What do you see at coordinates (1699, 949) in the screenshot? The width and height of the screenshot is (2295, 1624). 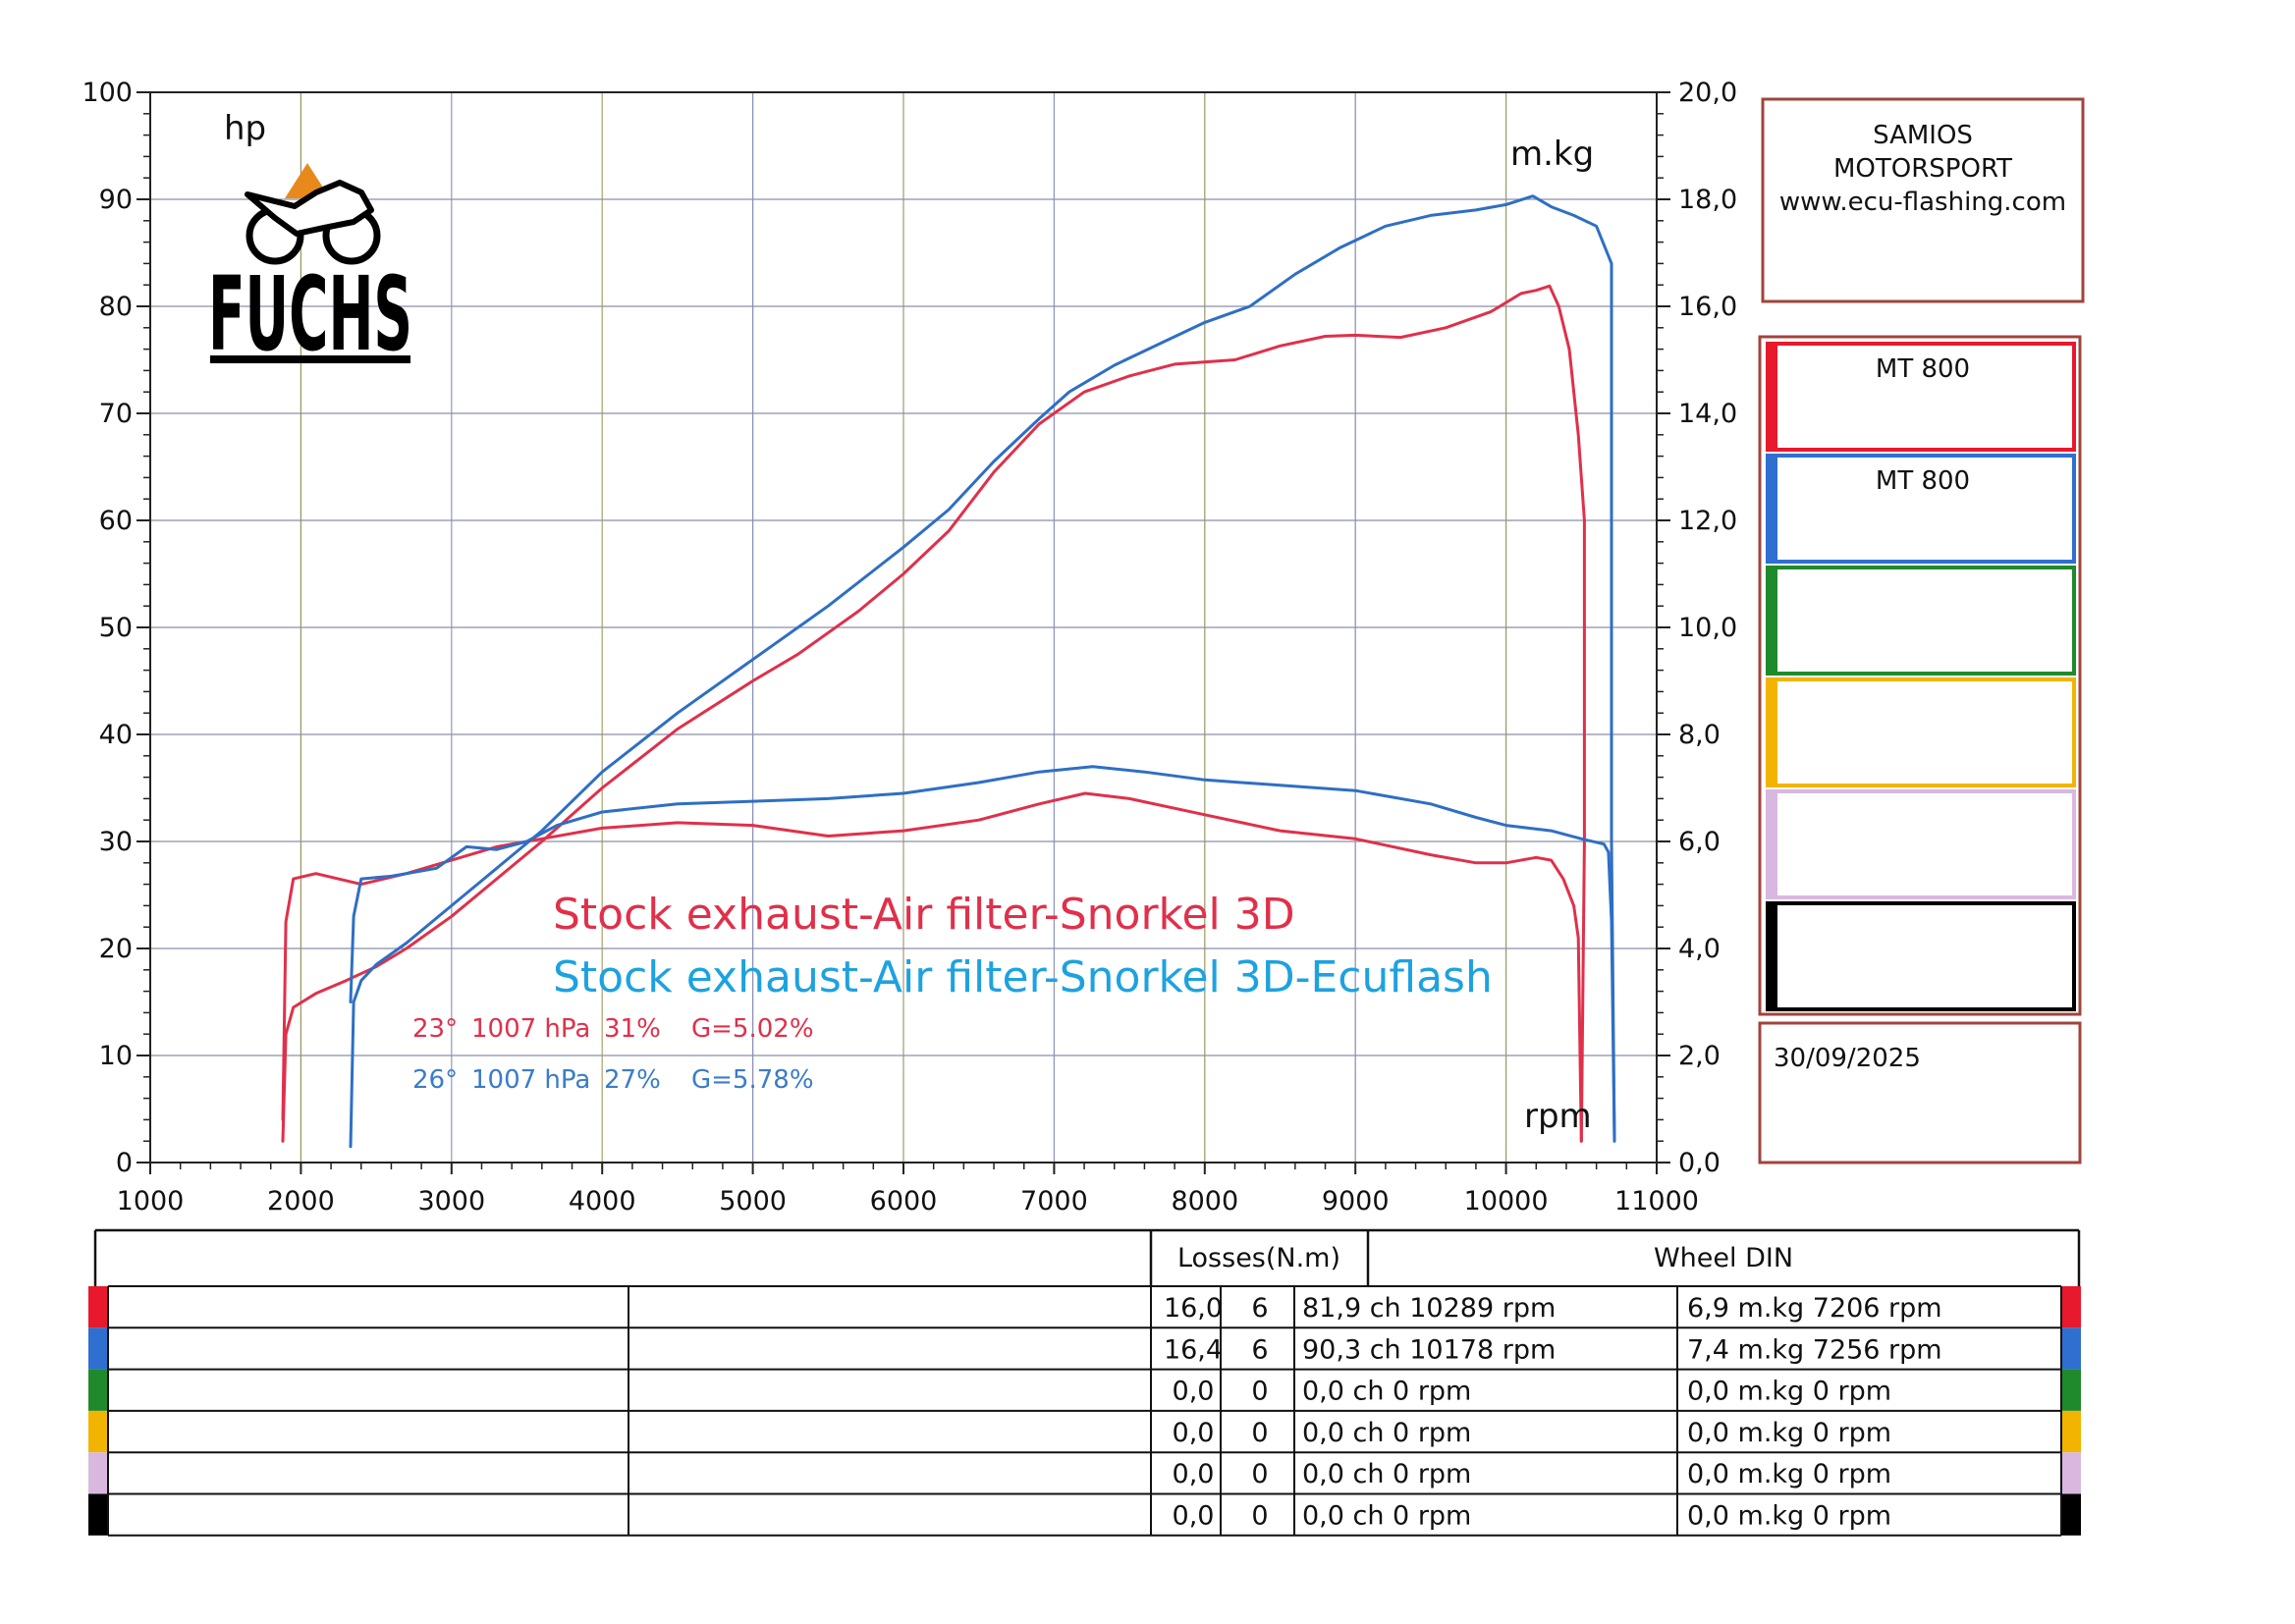 I see `y-right-tick-label: 4,0` at bounding box center [1699, 949].